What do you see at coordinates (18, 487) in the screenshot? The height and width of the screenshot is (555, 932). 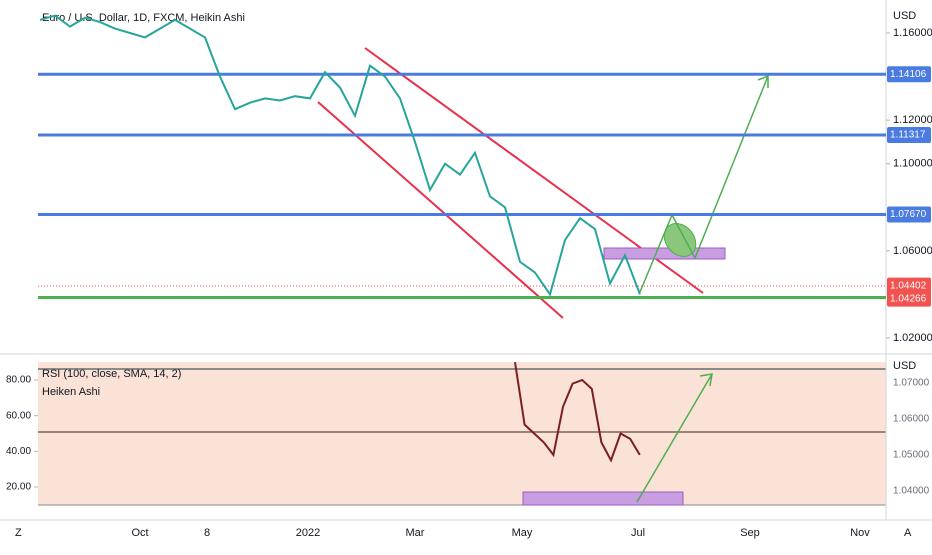 I see `rsi-tick-label: 20.00` at bounding box center [18, 487].